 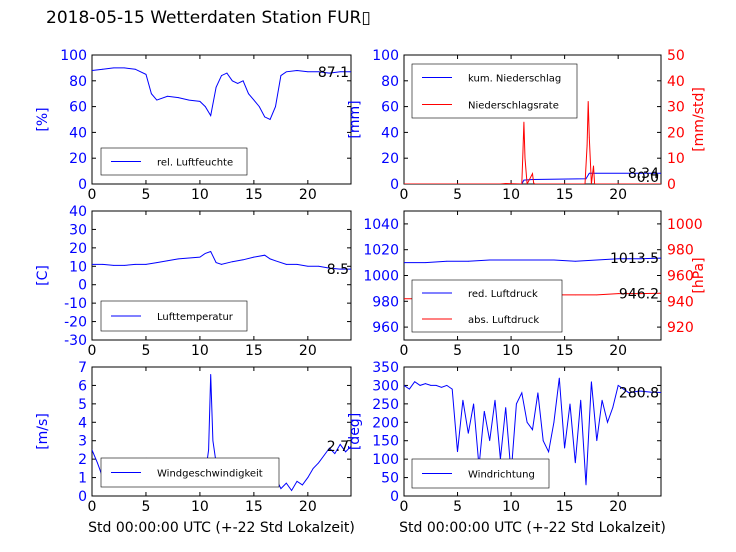 What do you see at coordinates (43, 275) in the screenshot?
I see `y-axis-label: [C]` at bounding box center [43, 275].